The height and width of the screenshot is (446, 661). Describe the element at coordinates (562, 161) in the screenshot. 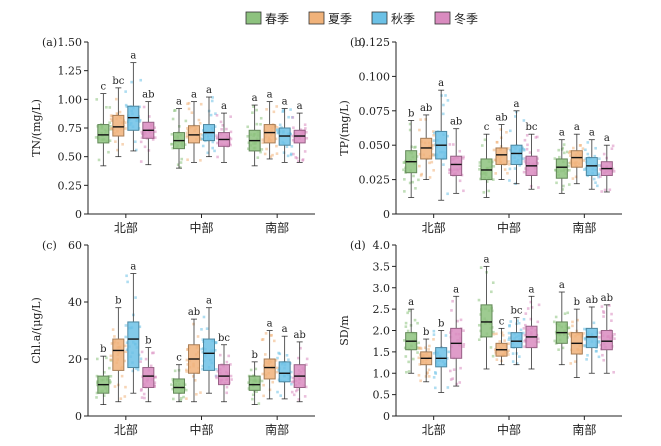

I see `box-3-1: a` at that location.